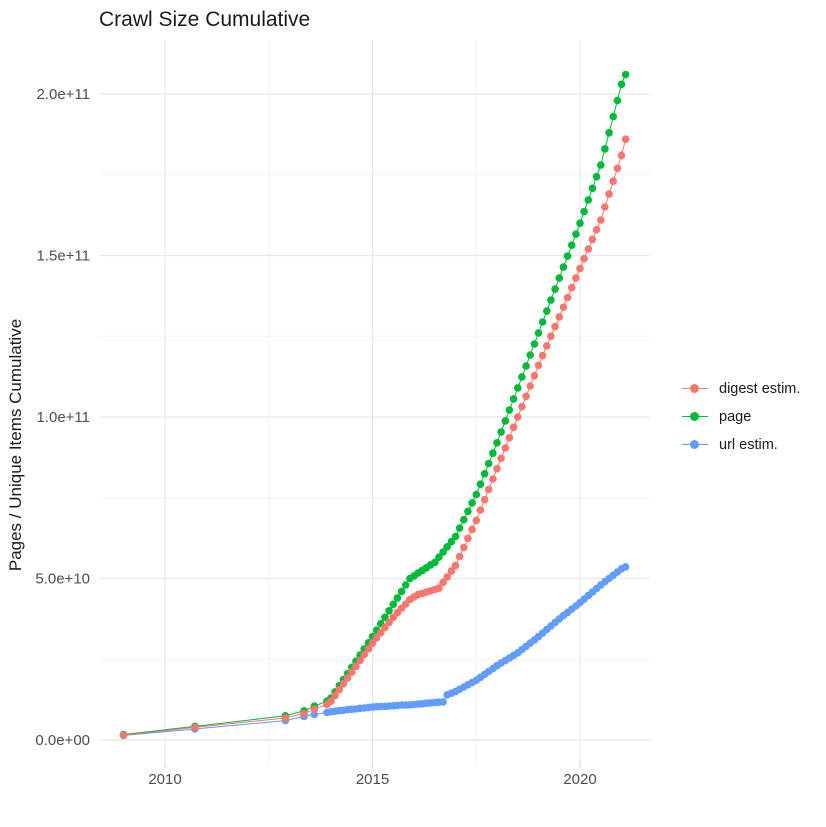 The width and height of the screenshot is (826, 827). What do you see at coordinates (62, 579) in the screenshot?
I see `y-tick-label: 5.0e+10` at bounding box center [62, 579].